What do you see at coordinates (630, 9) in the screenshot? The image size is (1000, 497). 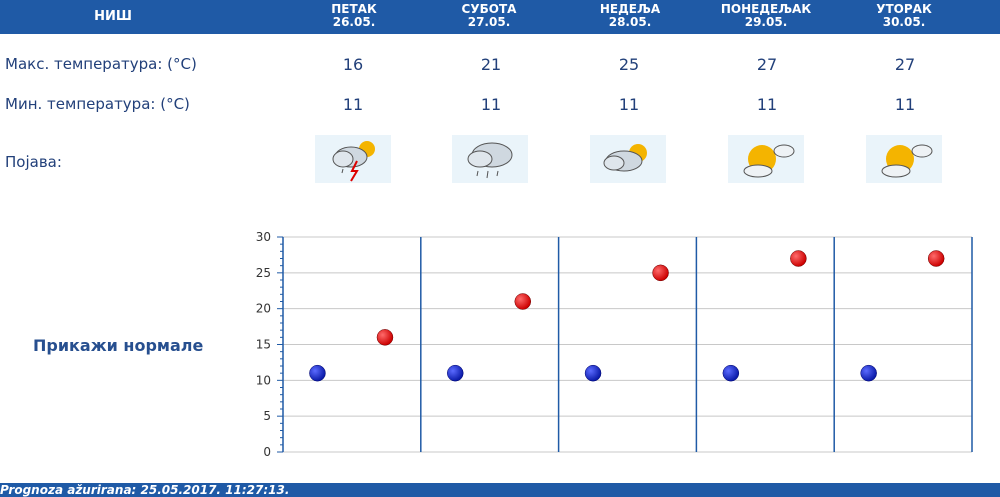 I see `day-name: НЕДЕЉА` at bounding box center [630, 9].